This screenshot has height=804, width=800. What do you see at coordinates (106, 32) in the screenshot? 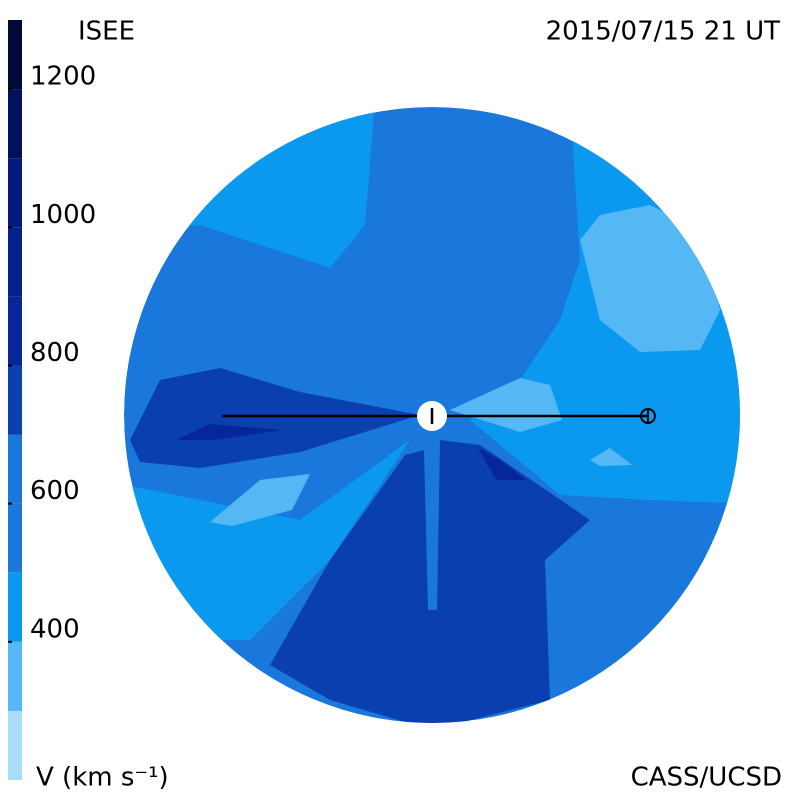
I see `chart-title: ISEE` at bounding box center [106, 32].